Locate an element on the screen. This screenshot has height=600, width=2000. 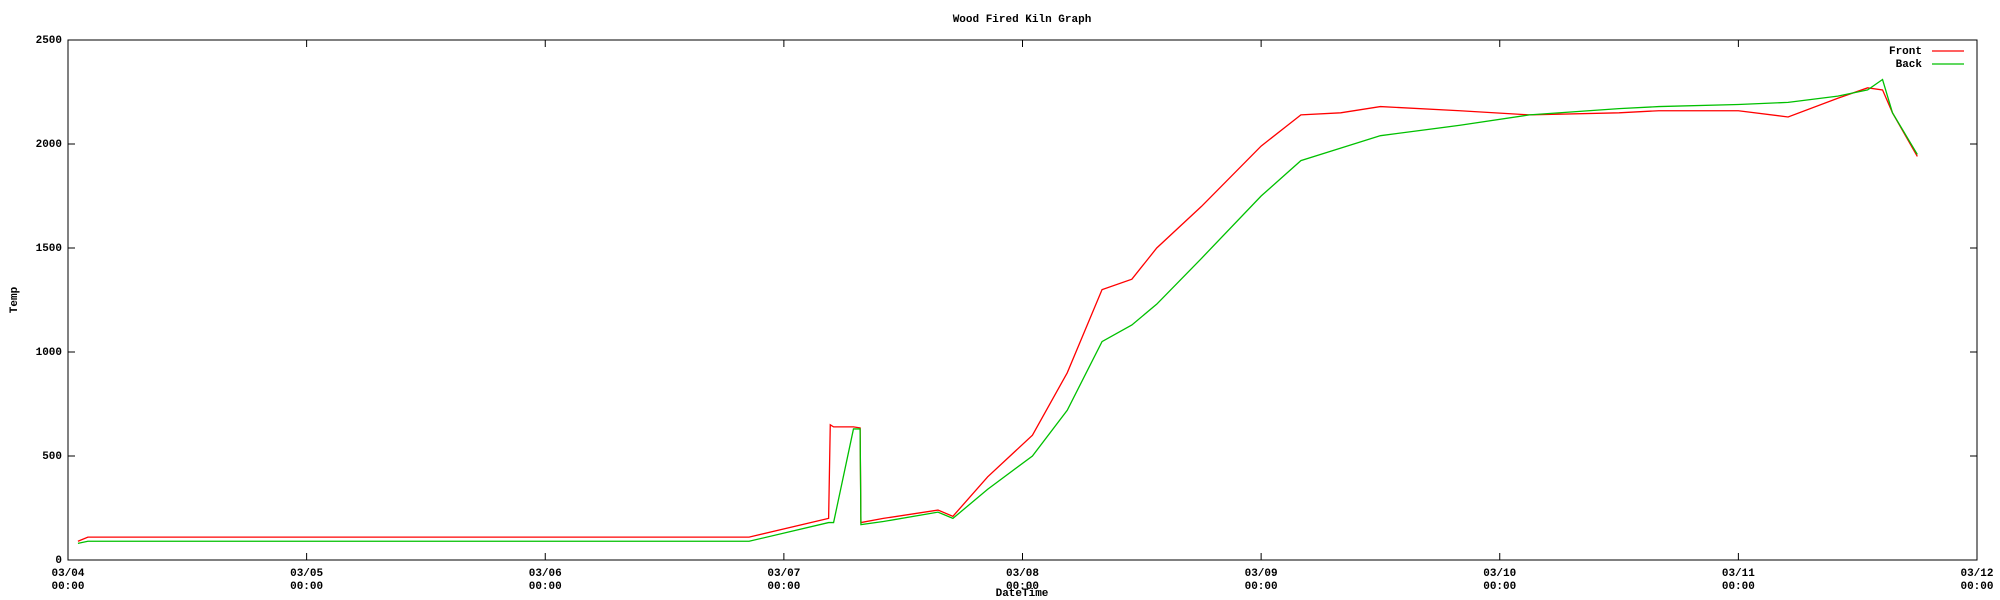
legend-label: Back is located at coordinates (1909, 65).